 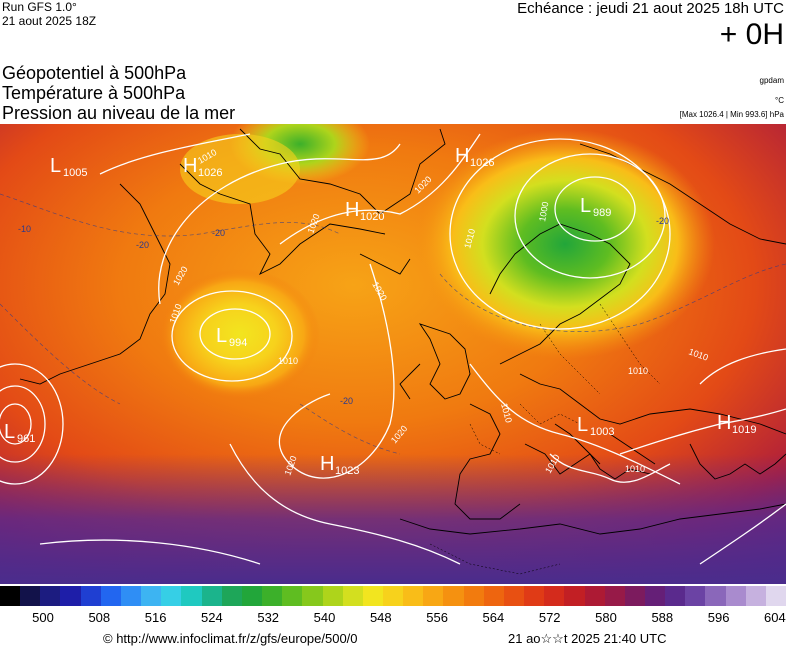 What do you see at coordinates (364, 211) in the screenshot?
I see `system-high-2: H 1020` at bounding box center [364, 211].